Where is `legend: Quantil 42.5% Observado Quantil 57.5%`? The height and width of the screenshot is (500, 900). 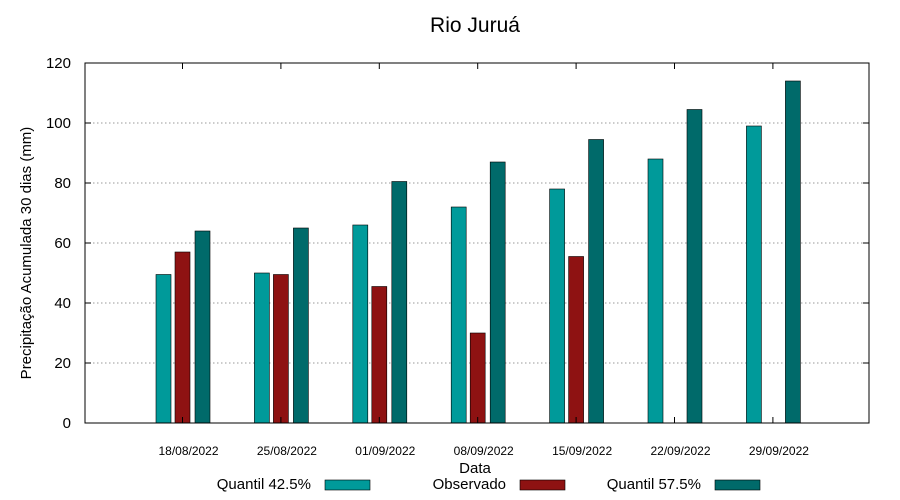
legend: Quantil 42.5% Observado Quantil 57.5% is located at coordinates (489, 484).